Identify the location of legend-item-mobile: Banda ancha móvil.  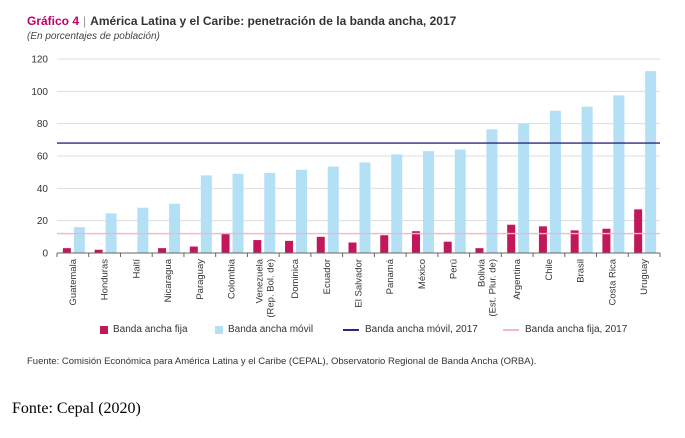
(264, 329).